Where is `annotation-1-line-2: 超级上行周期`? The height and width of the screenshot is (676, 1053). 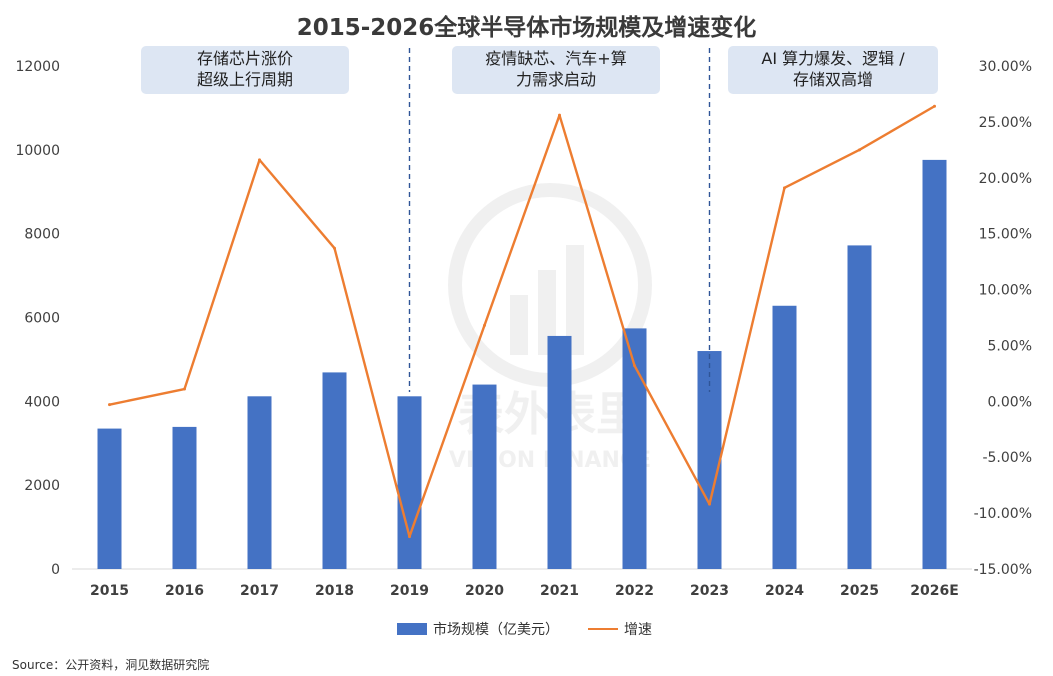
annotation-1-line-2: 超级上行周期 is located at coordinates (244, 79).